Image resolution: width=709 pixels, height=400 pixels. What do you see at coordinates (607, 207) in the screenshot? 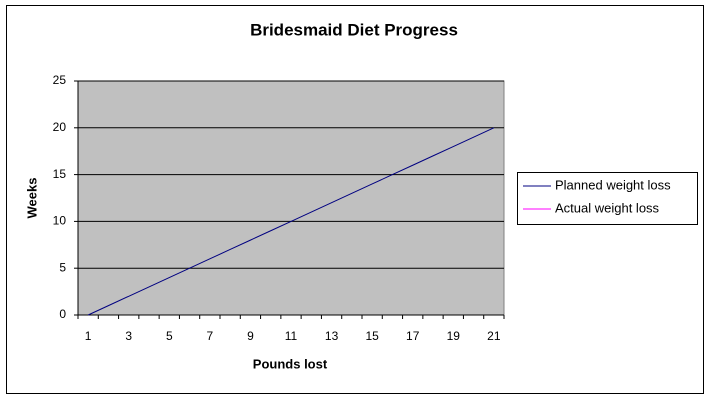
I see `legend-label: Actual weight loss` at bounding box center [607, 207].